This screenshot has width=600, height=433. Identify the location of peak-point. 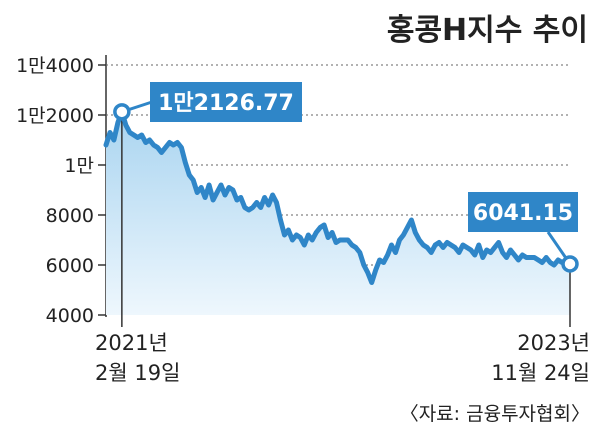
(122, 112).